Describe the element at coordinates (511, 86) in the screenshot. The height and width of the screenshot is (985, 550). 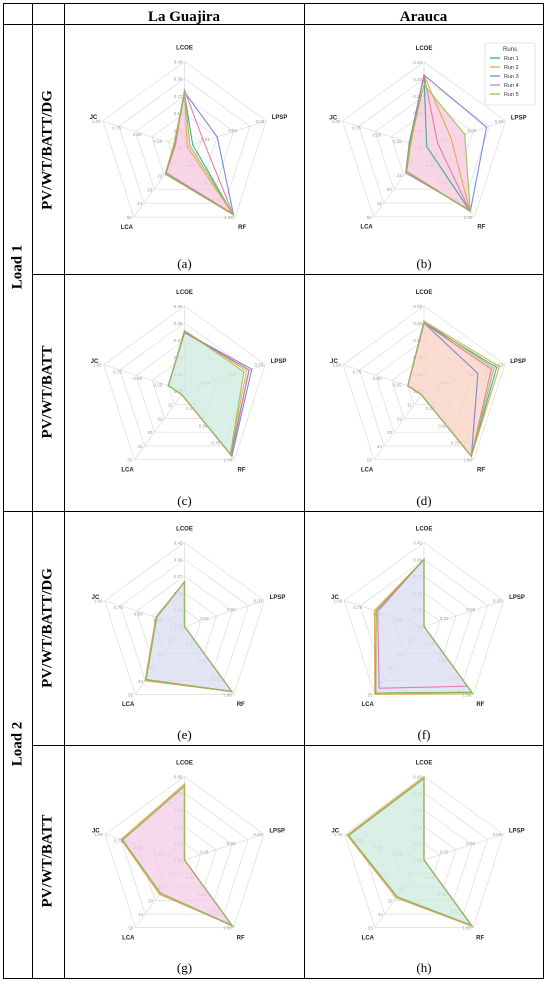
I see `legend-item: Run 4` at that location.